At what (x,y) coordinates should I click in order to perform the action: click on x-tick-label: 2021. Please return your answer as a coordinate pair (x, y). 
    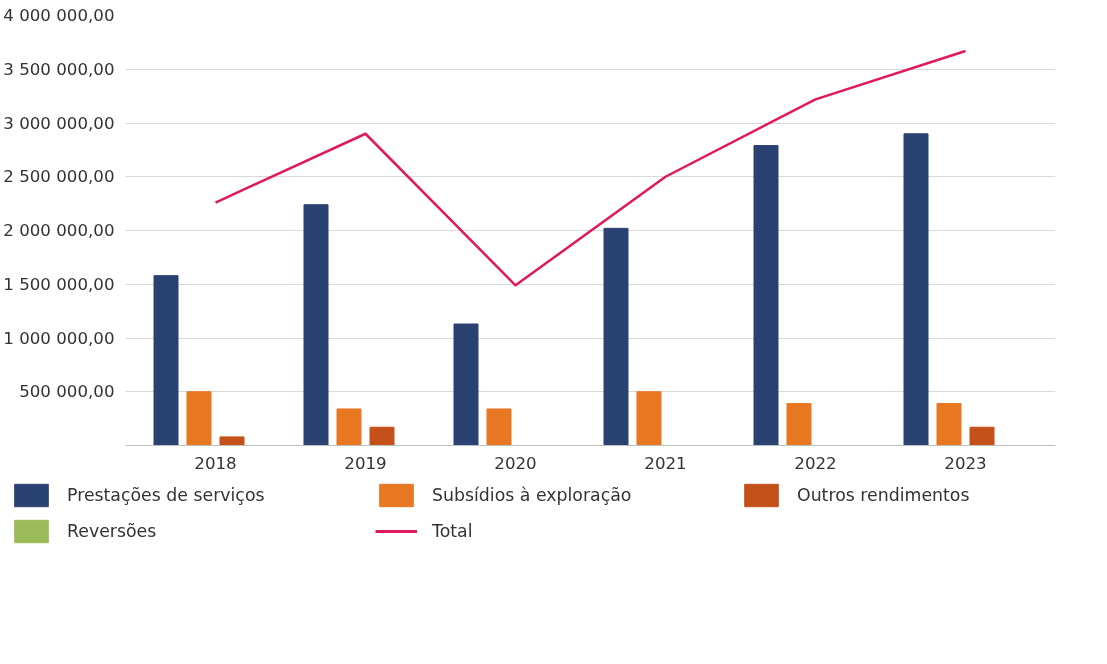
    Looking at the image, I should click on (665, 463).